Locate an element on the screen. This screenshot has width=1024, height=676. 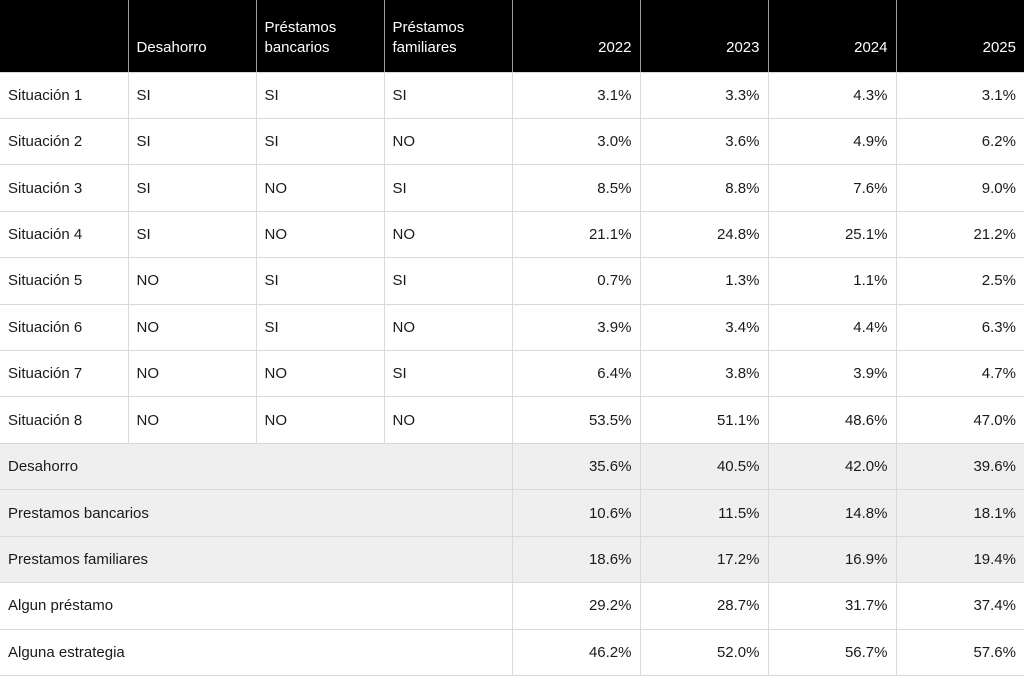
cell-2023-value: 3.8% is located at coordinates (704, 374).